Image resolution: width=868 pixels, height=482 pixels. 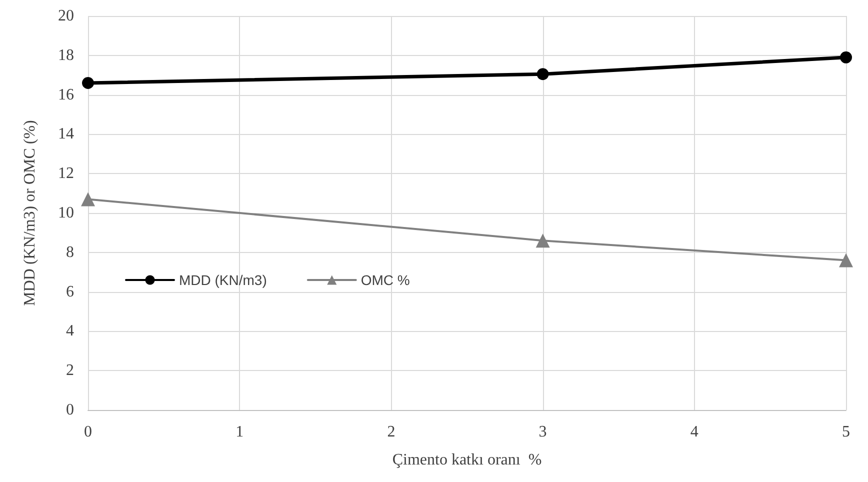 What do you see at coordinates (70, 410) in the screenshot?
I see `y-tick-label: 0` at bounding box center [70, 410].